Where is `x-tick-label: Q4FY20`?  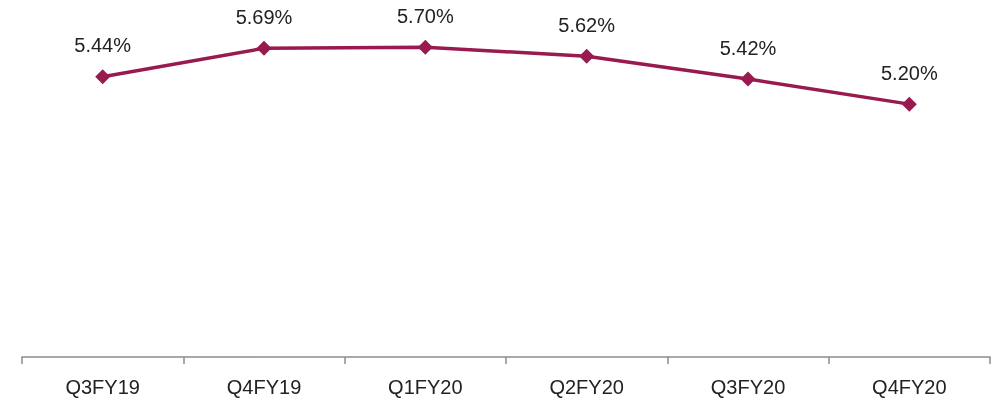 x-tick-label: Q4FY20 is located at coordinates (909, 387).